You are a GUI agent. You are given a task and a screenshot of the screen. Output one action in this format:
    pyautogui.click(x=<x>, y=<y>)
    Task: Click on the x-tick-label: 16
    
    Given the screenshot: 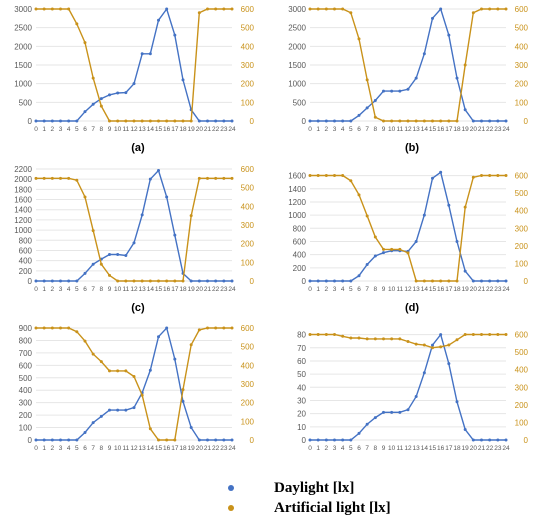 What is the action you would take?
    pyautogui.click(x=167, y=448)
    